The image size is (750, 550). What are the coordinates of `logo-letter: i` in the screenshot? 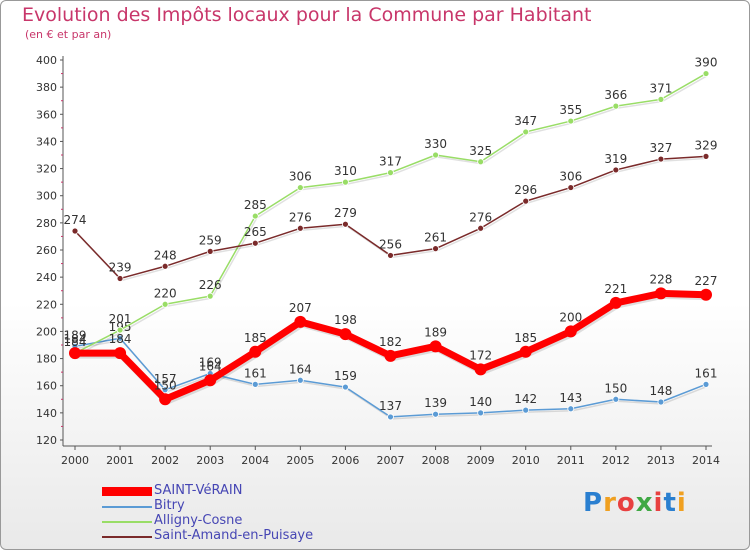 It's located at (658, 503).